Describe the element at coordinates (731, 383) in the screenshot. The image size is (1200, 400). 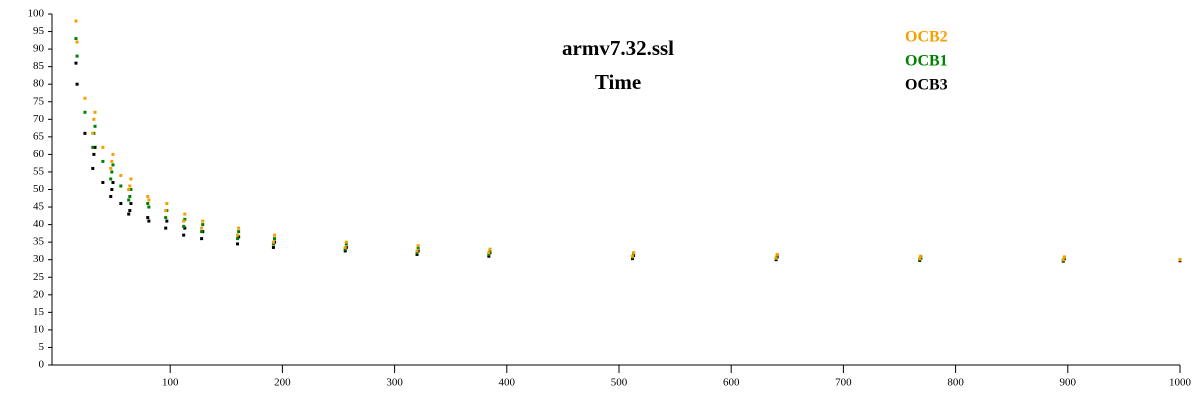
I see `x-tick-label: 600` at that location.